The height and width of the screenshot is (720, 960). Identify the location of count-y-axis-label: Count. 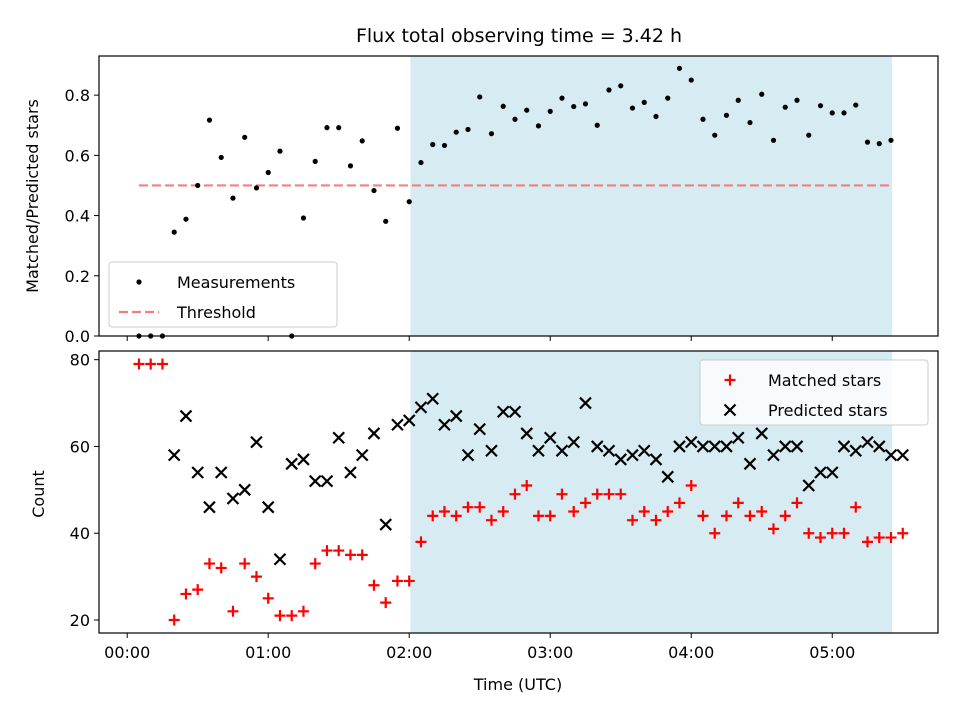
(38, 494).